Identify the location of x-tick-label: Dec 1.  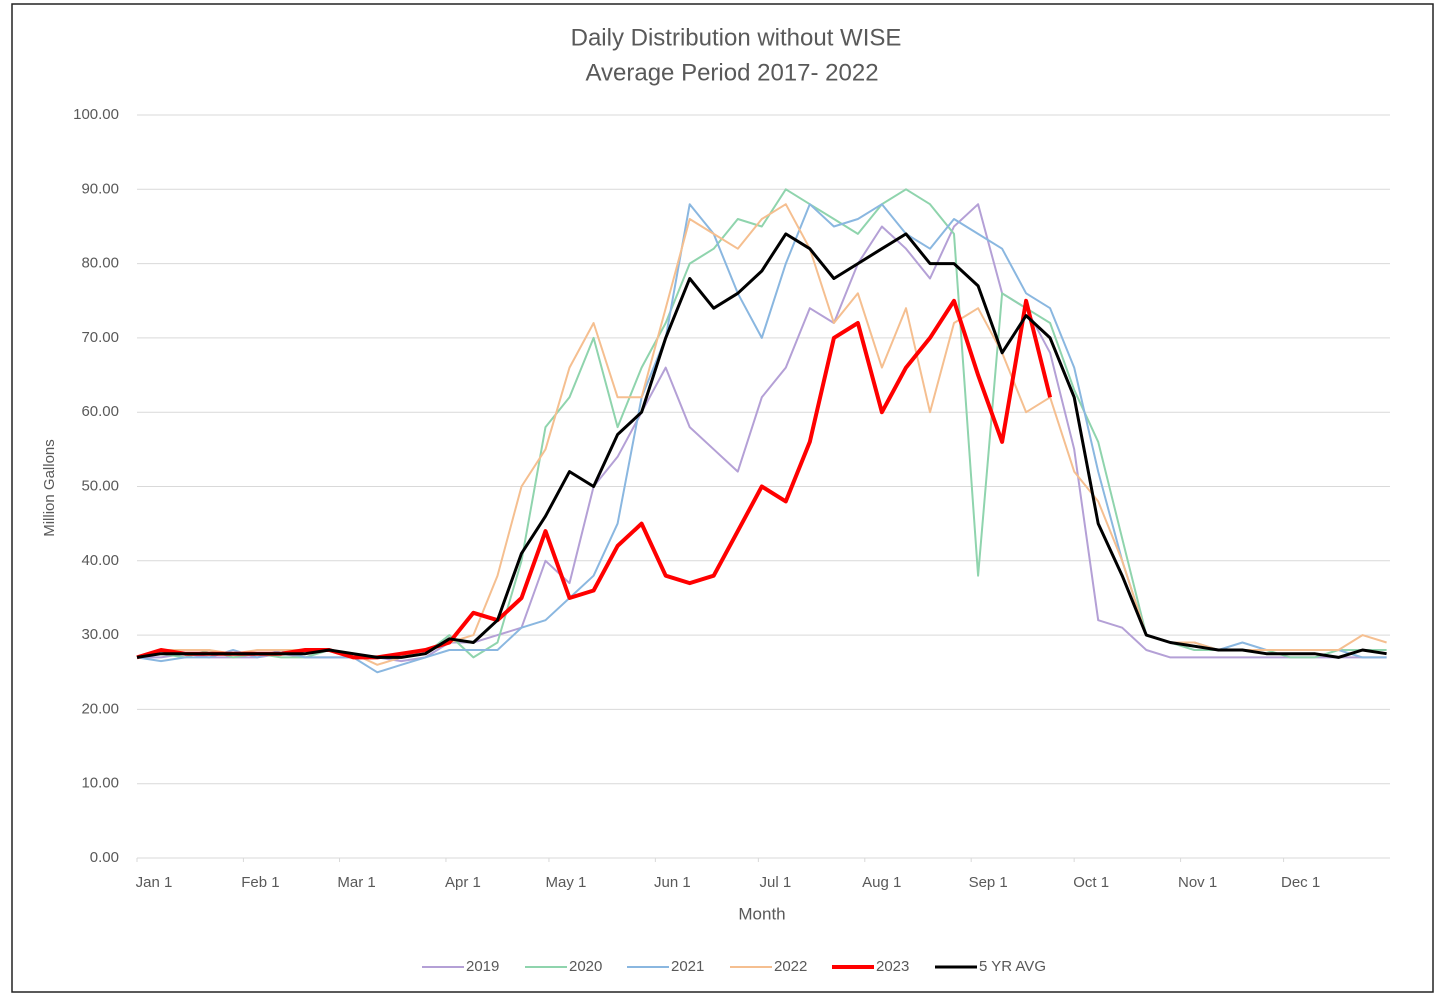
(1300, 882).